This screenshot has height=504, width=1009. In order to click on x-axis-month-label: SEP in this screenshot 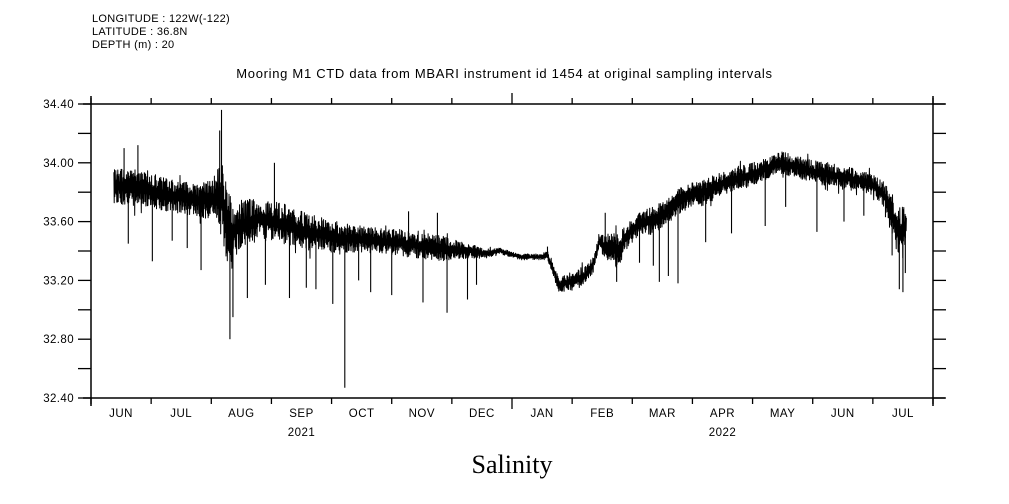, I will do `click(301, 414)`.